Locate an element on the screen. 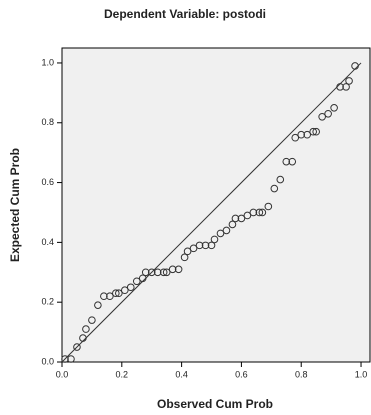 This screenshot has height=415, width=371. x-tick-label: 0.0 is located at coordinates (62, 374).